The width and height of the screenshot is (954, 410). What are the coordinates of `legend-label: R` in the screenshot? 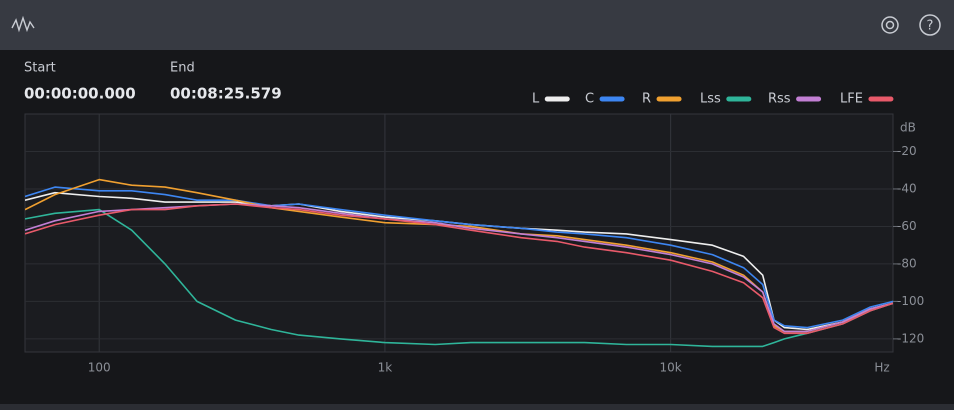 It's located at (646, 99).